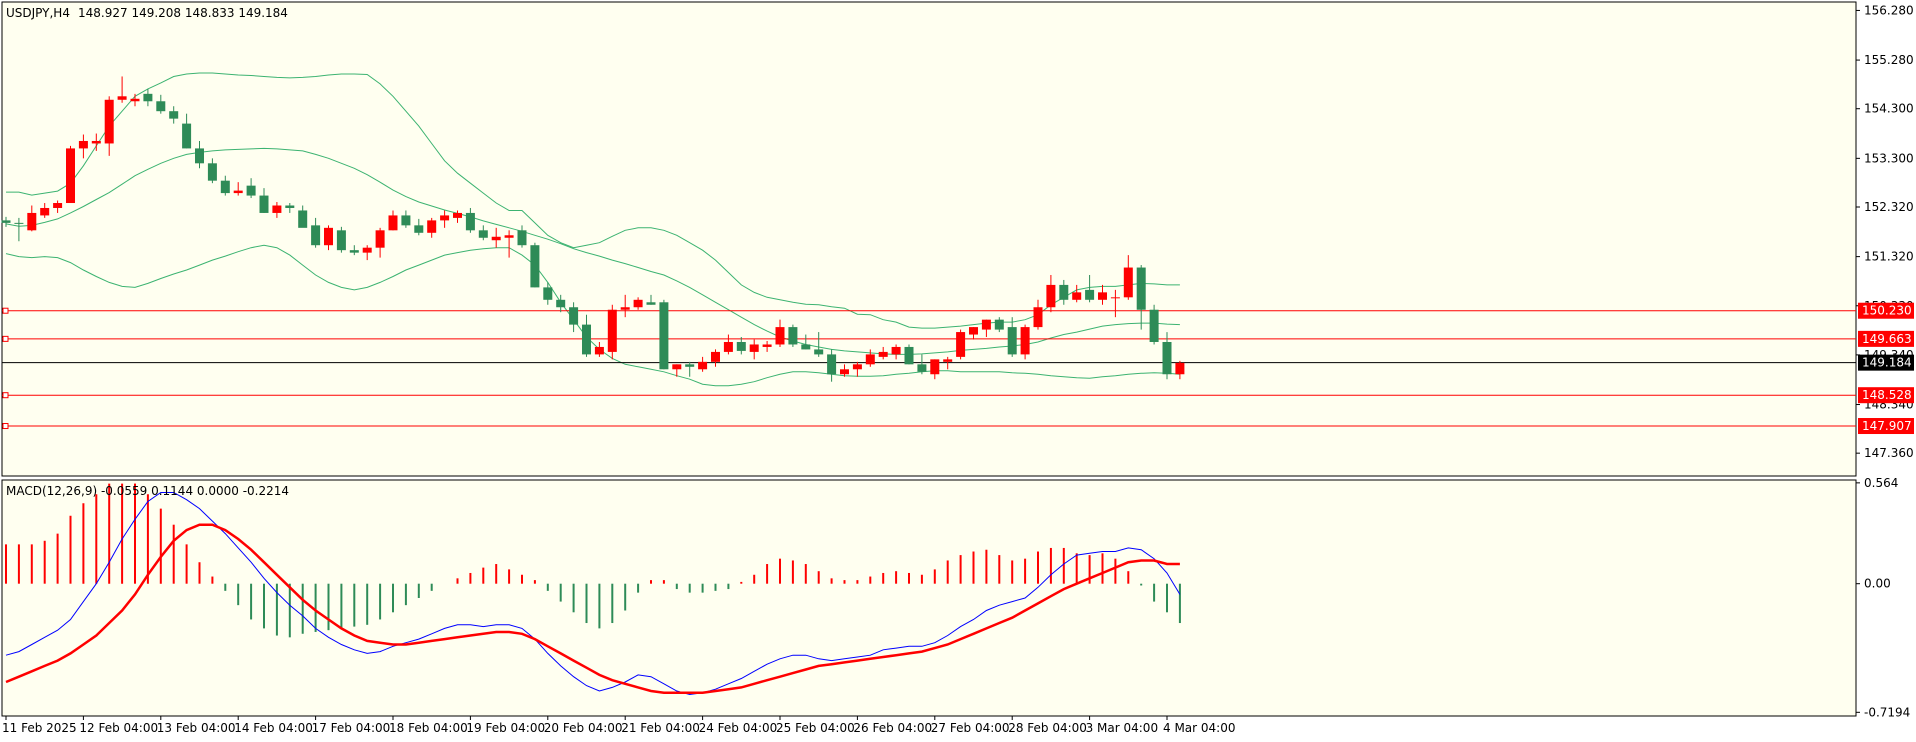  I want to click on time-axis-label: 12 Feb 04:00, so click(118, 728).